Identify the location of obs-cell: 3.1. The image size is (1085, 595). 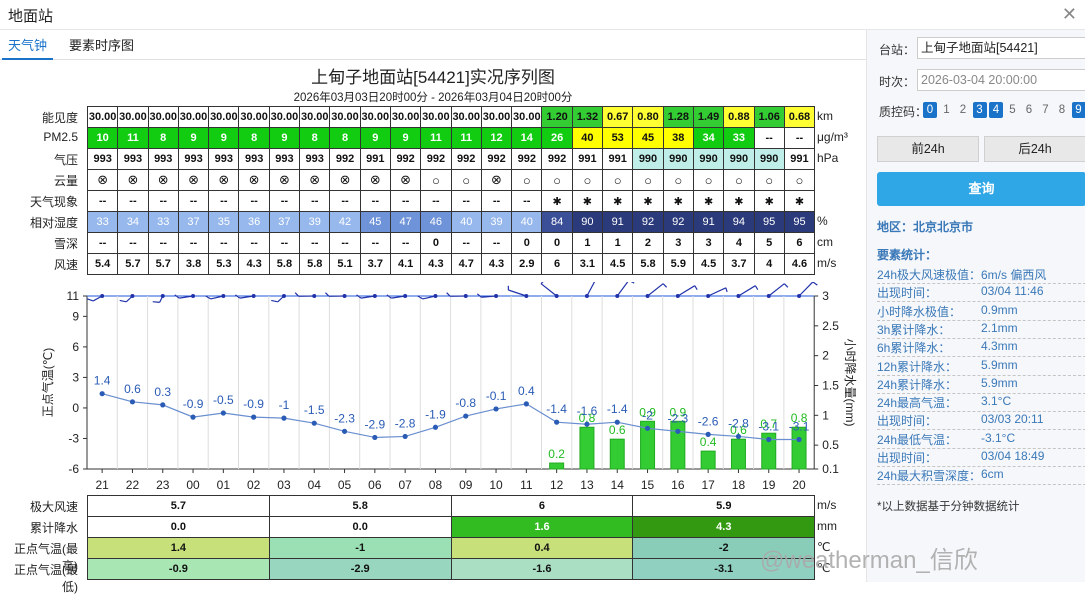
(587, 264).